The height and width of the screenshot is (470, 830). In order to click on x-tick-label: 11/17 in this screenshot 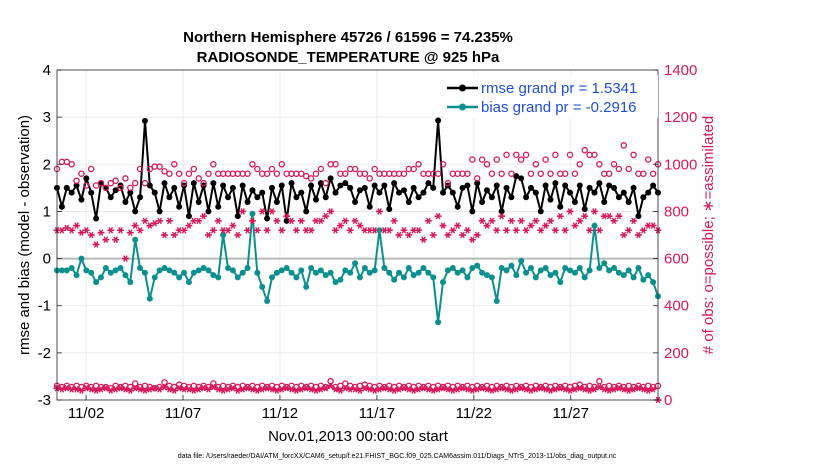, I will do `click(377, 413)`.